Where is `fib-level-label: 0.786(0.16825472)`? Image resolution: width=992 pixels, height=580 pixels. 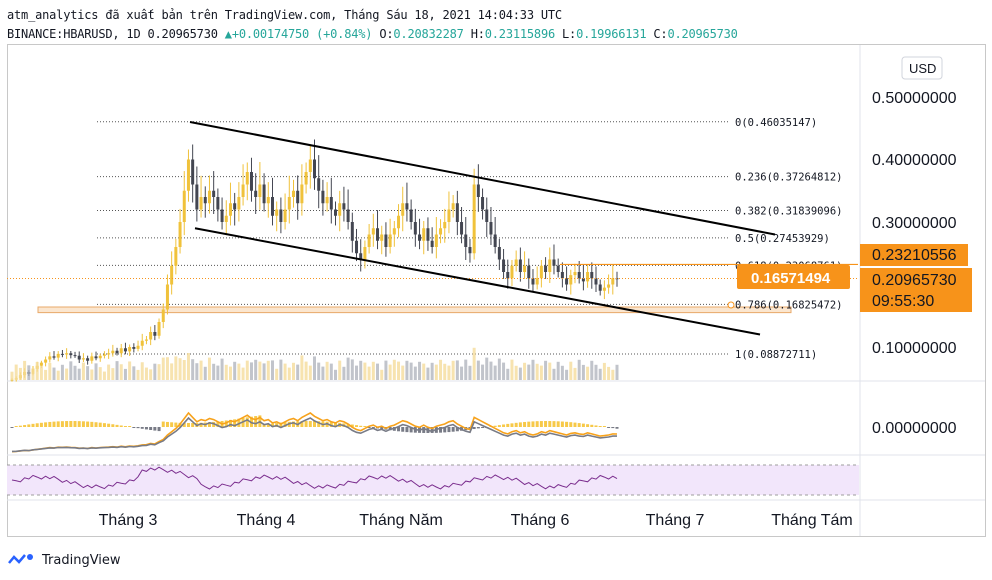
fib-level-label: 0.786(0.16825472) is located at coordinates (788, 305).